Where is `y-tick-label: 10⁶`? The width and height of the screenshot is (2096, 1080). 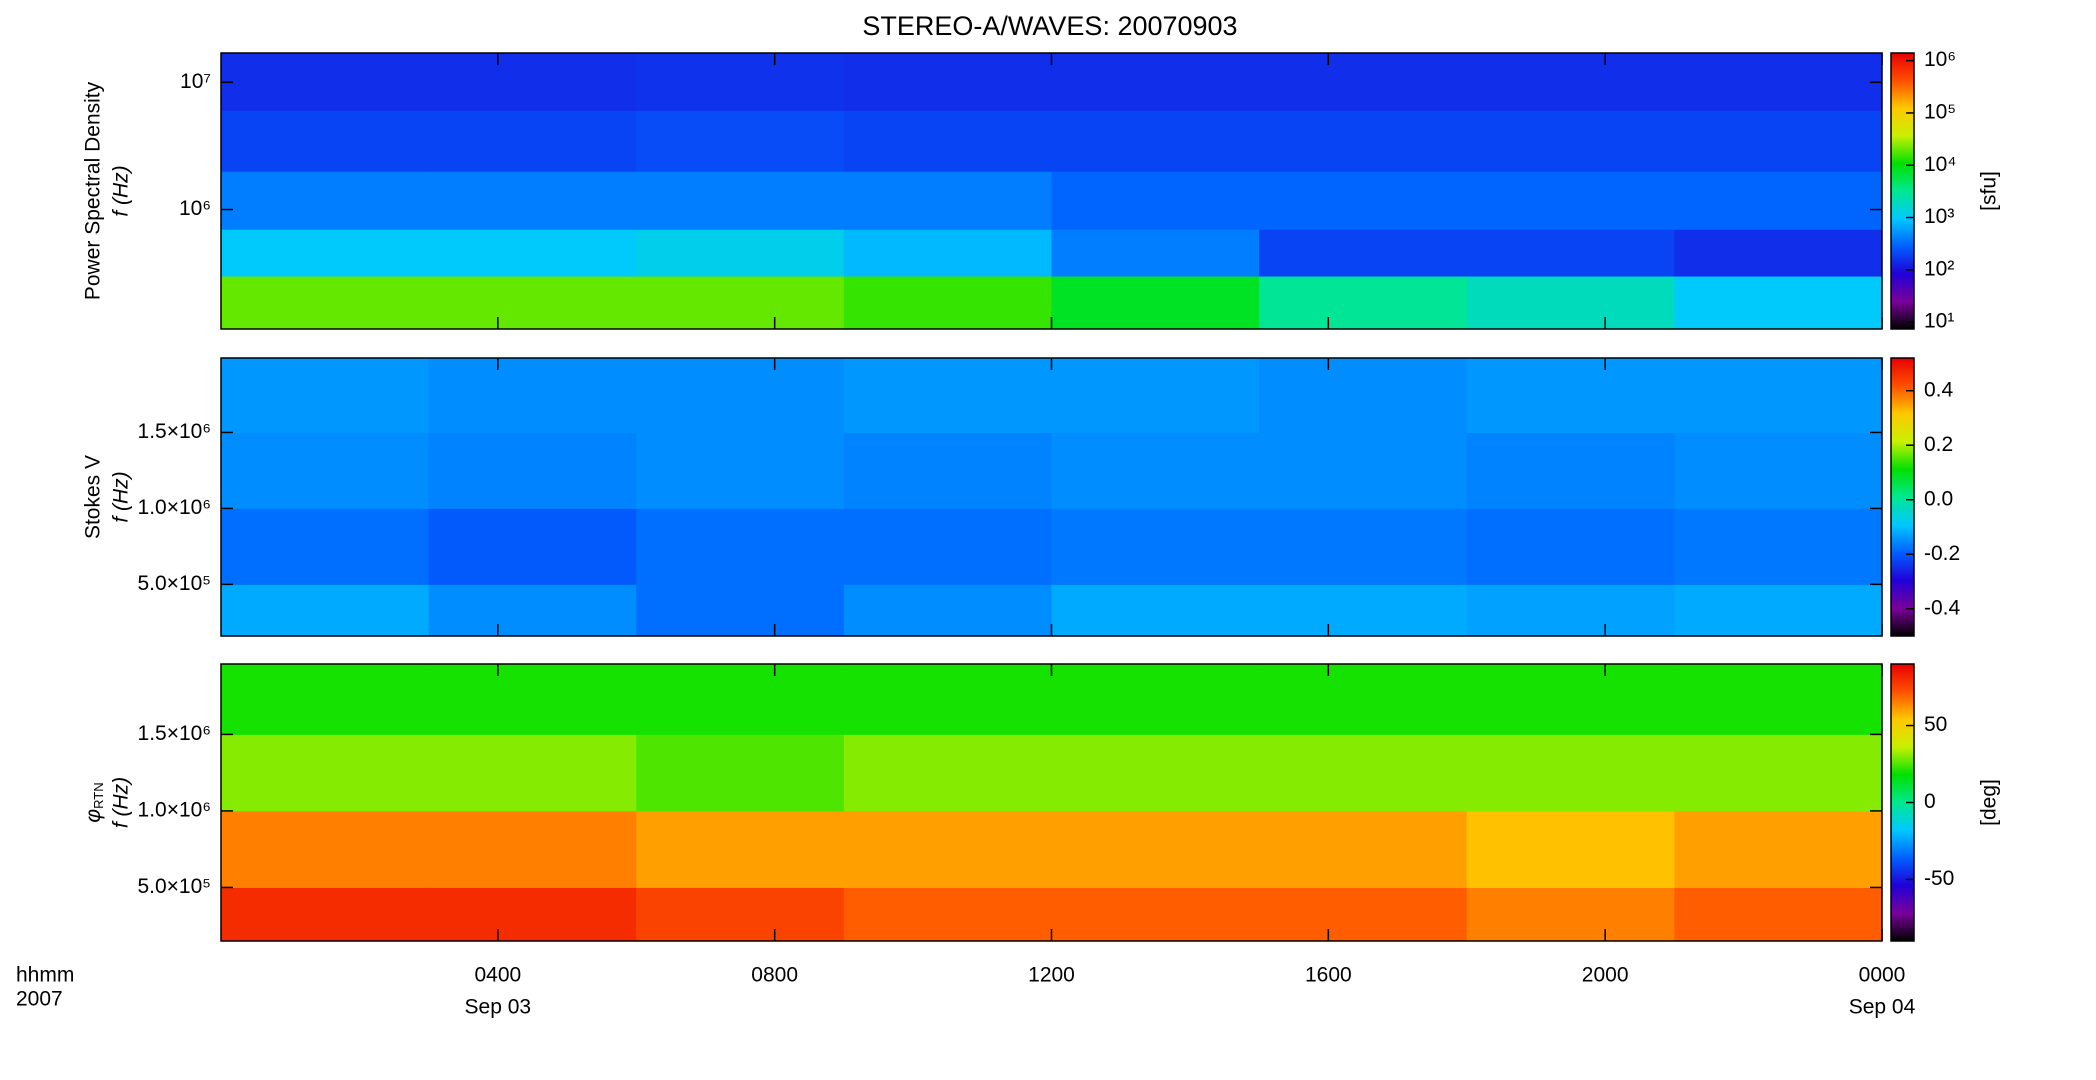 y-tick-label: 10⁶ is located at coordinates (195, 208).